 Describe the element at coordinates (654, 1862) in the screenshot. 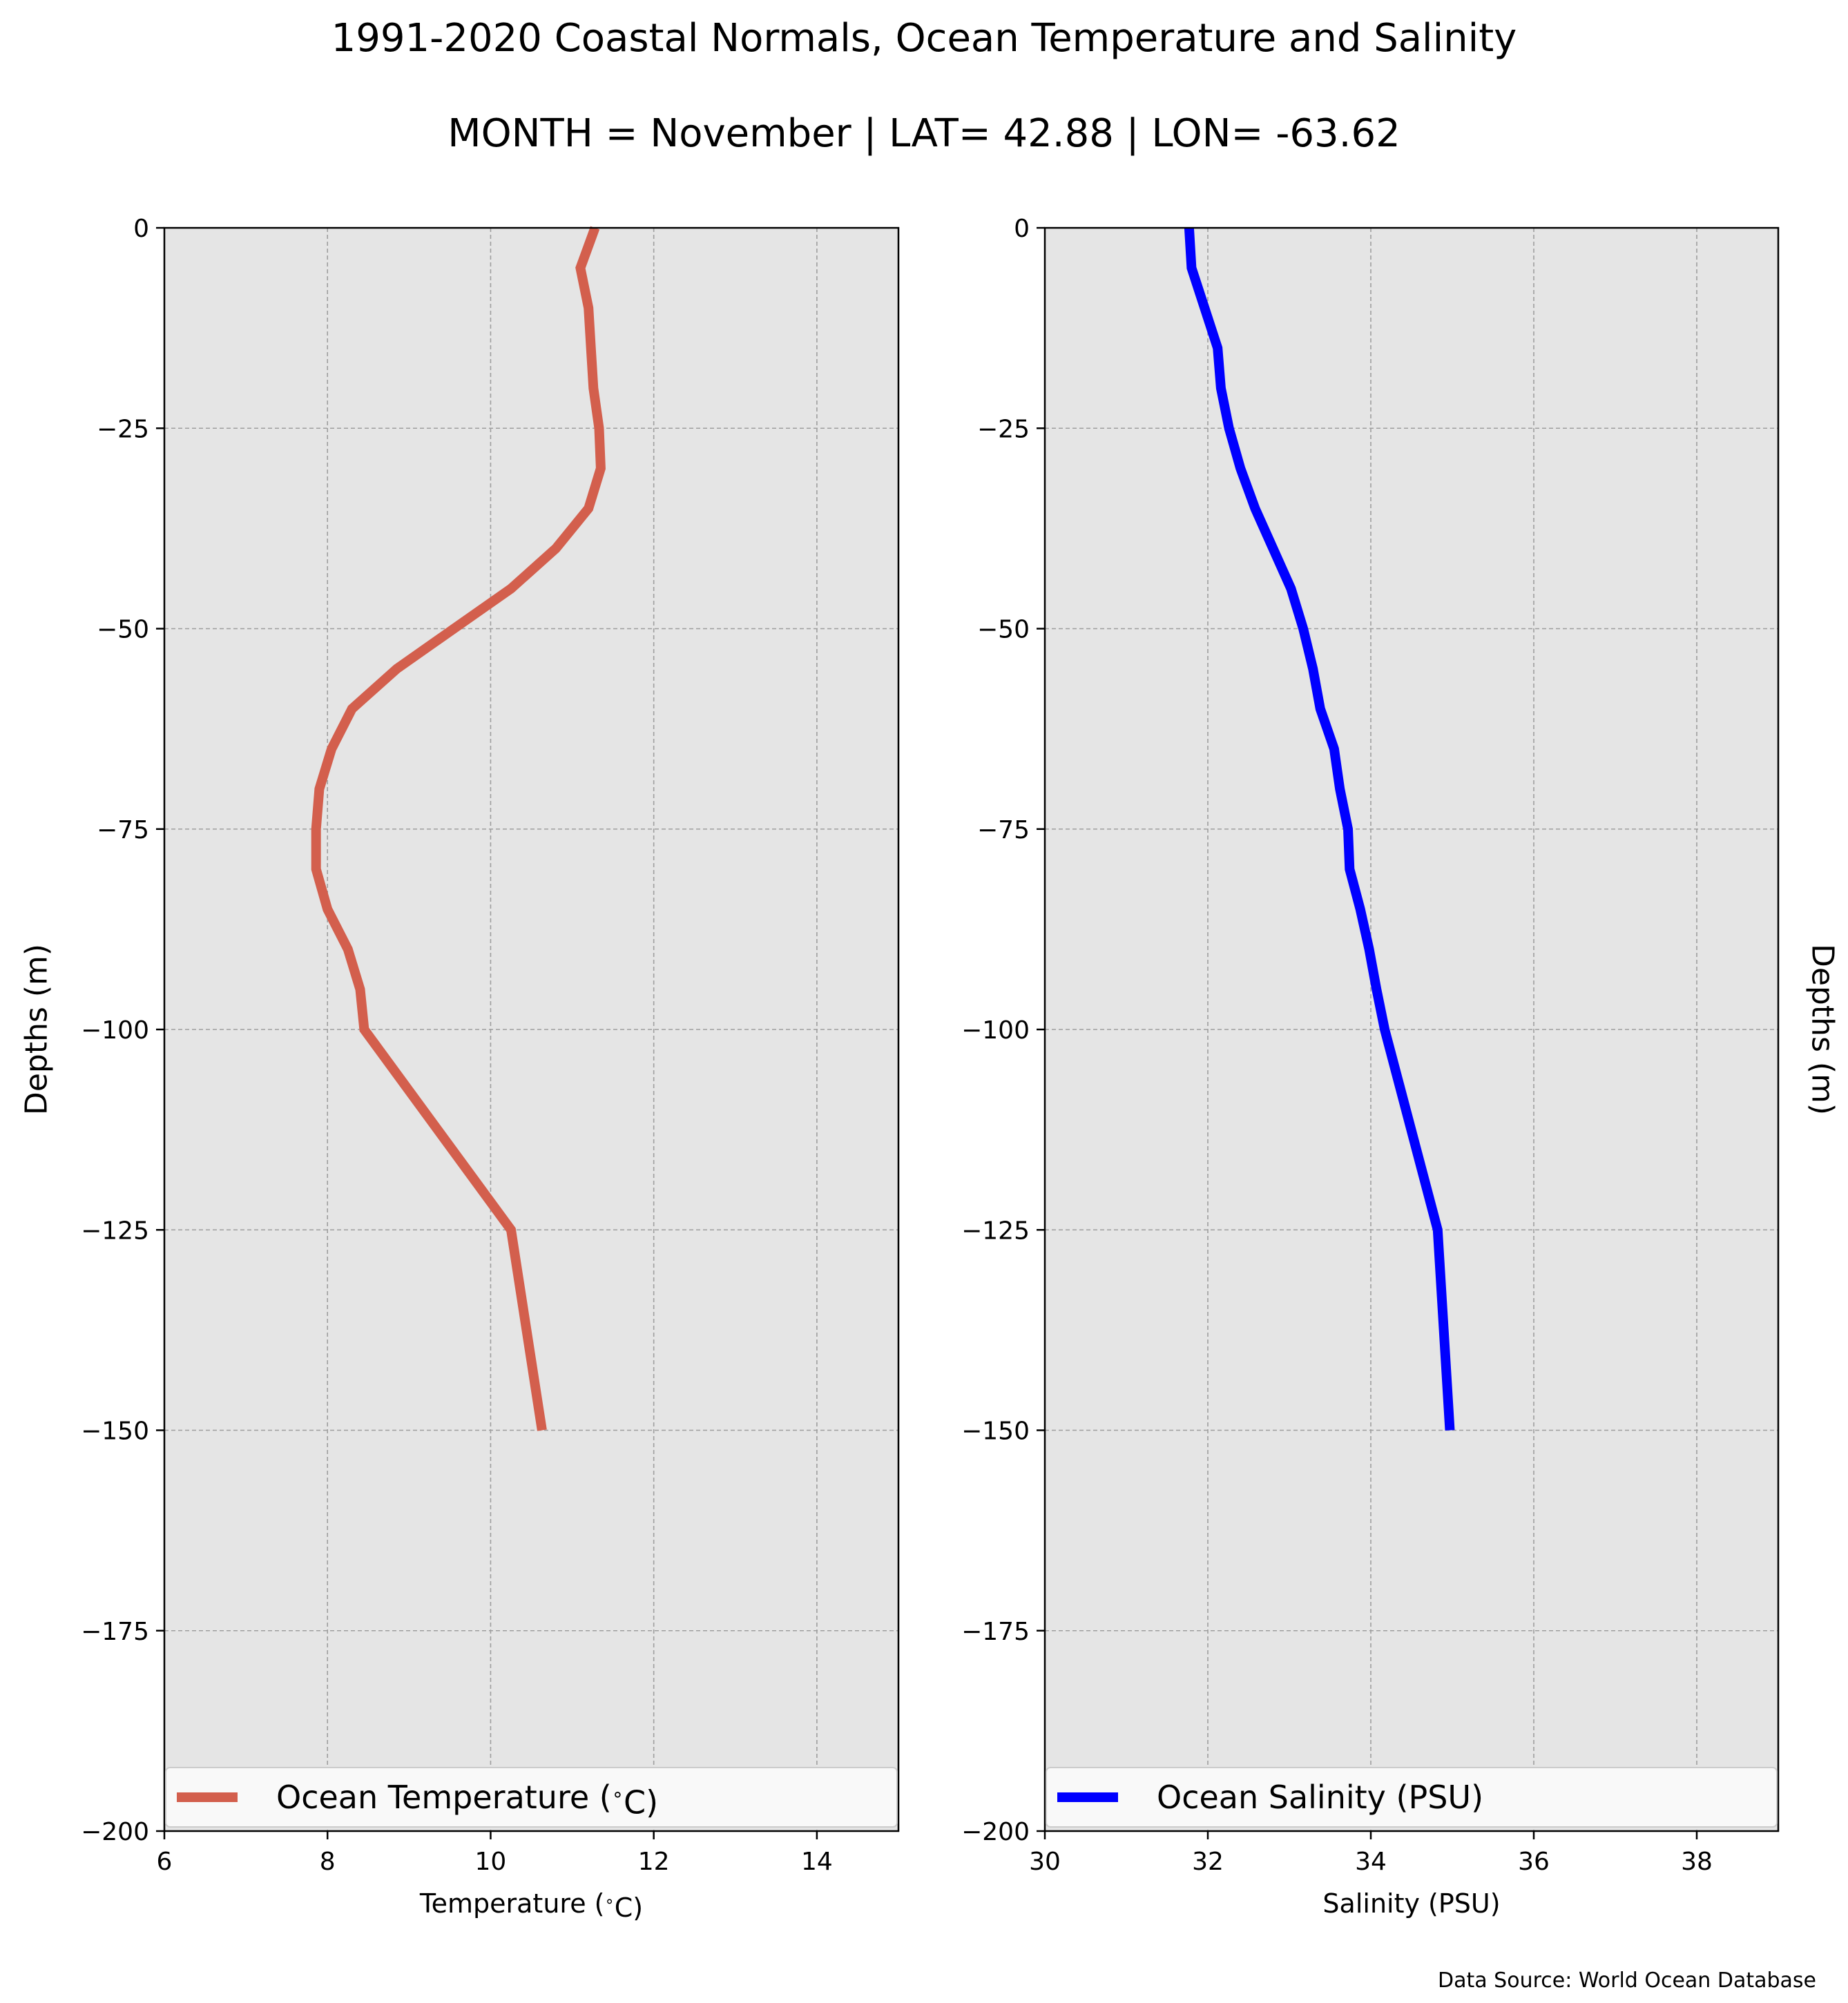

I see `x-tick-label: 12` at that location.